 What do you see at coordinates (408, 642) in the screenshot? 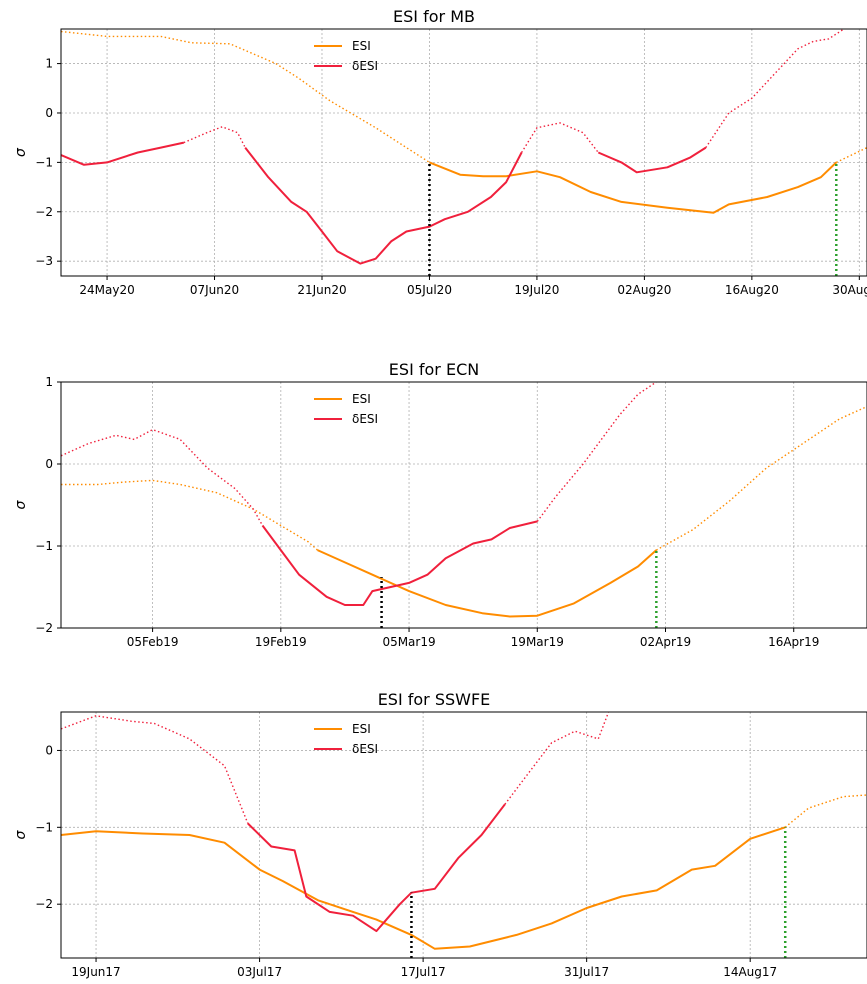
I see `x-tick-label: 05Mar19` at bounding box center [408, 642].